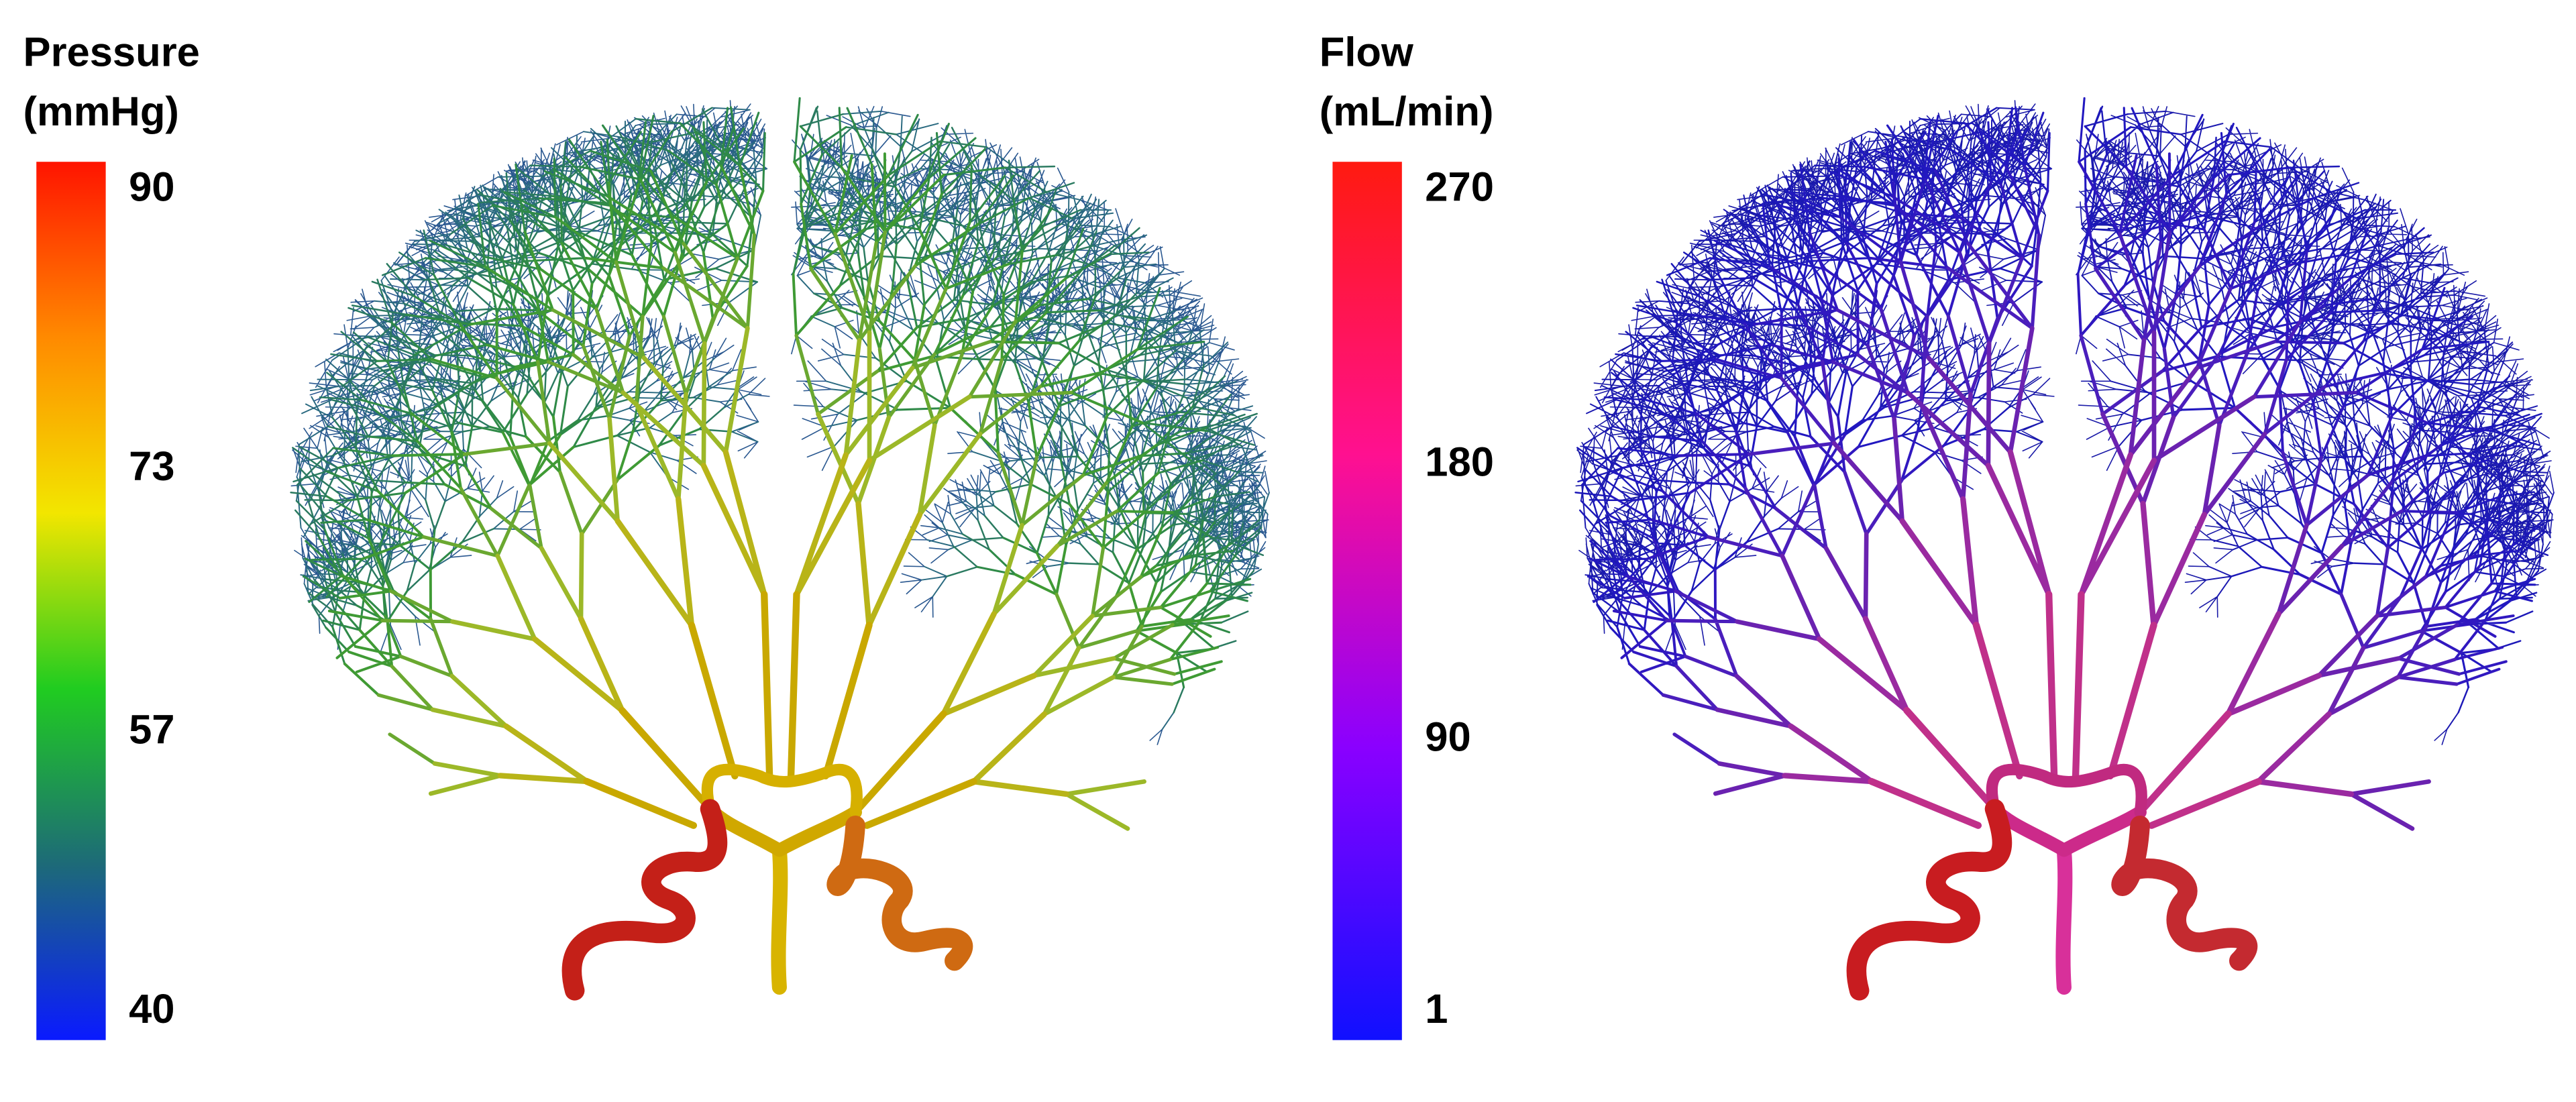  Describe the element at coordinates (101, 112) in the screenshot. I see `colorbar-unit: (mmHg)` at that location.